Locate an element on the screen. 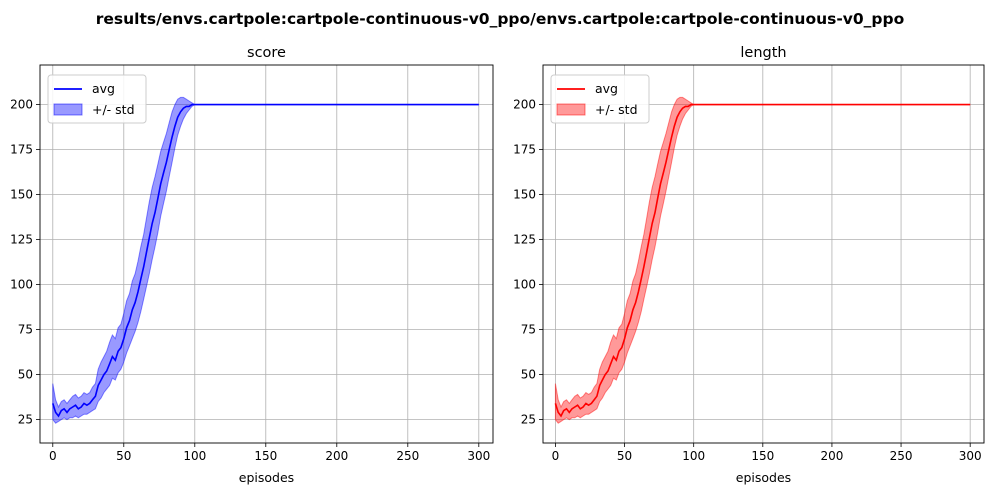 The height and width of the screenshot is (504, 1000). chart-0-title: score is located at coordinates (266, 53).